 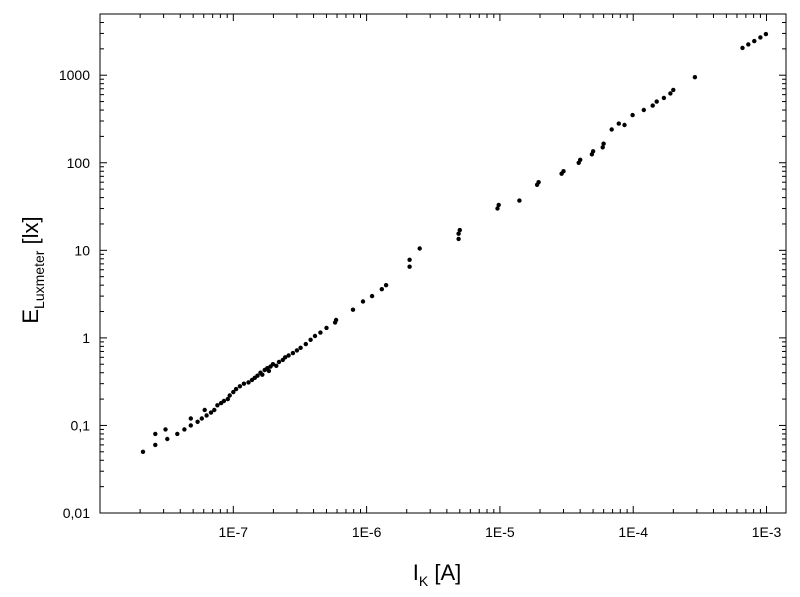 I want to click on x-tick-label: 1E-6, so click(x=367, y=532).